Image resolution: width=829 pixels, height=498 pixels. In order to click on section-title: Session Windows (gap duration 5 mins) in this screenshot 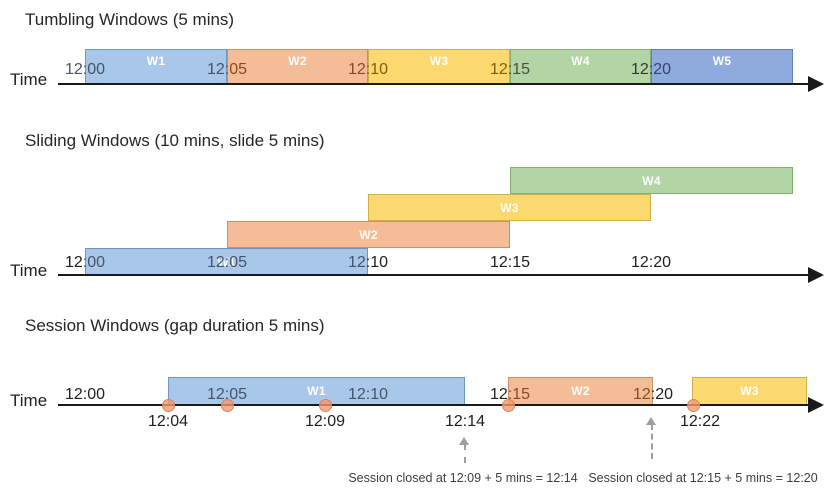, I will do `click(175, 325)`.